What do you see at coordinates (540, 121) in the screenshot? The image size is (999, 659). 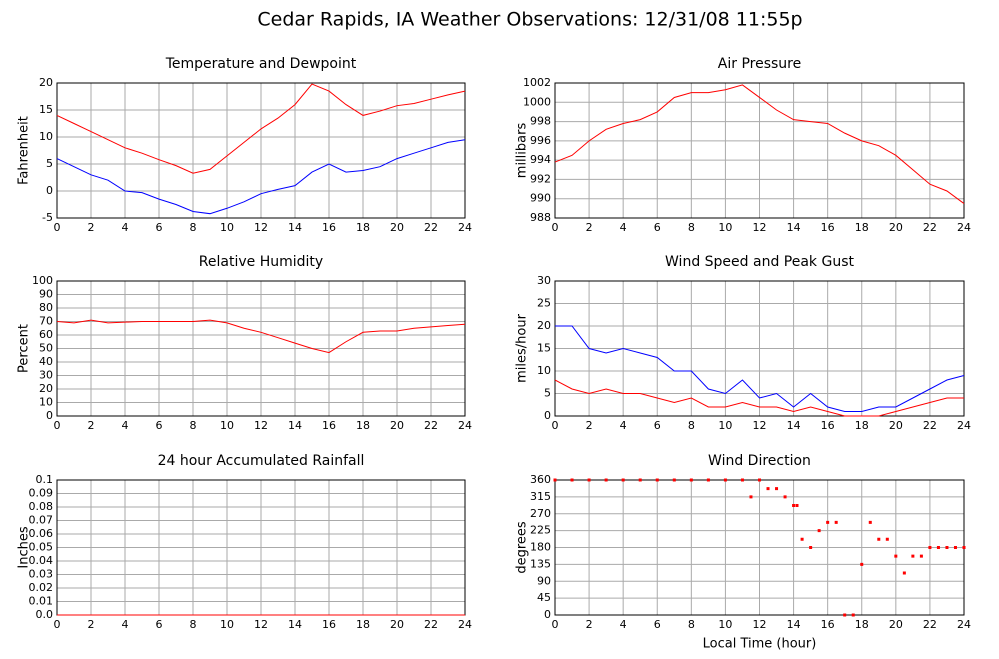 I see `y-tick-label: 998` at bounding box center [540, 121].